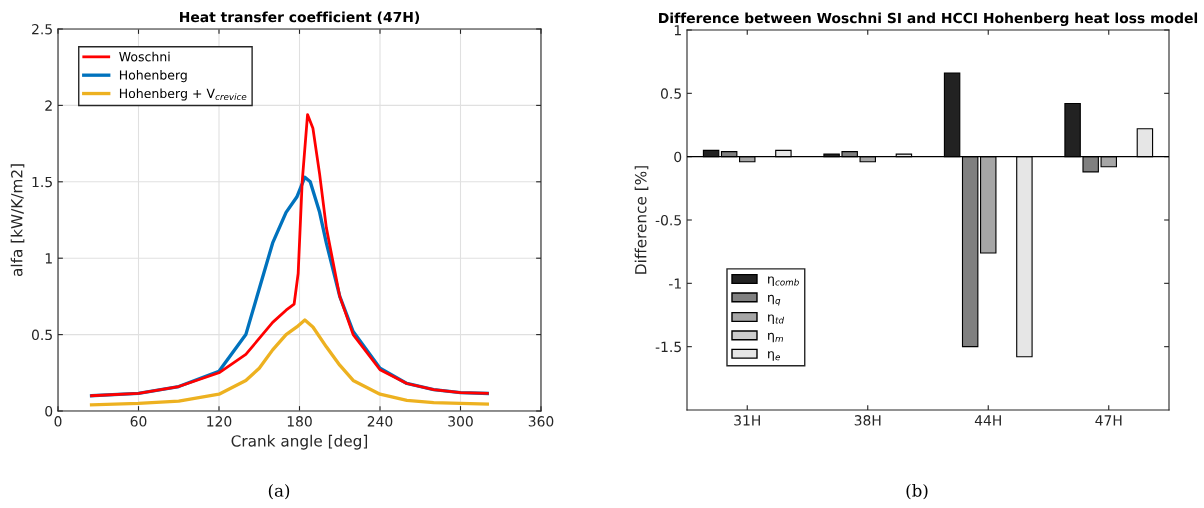  What do you see at coordinates (774, 300) in the screenshot?
I see `legend-label: η$_{q}$` at bounding box center [774, 300].